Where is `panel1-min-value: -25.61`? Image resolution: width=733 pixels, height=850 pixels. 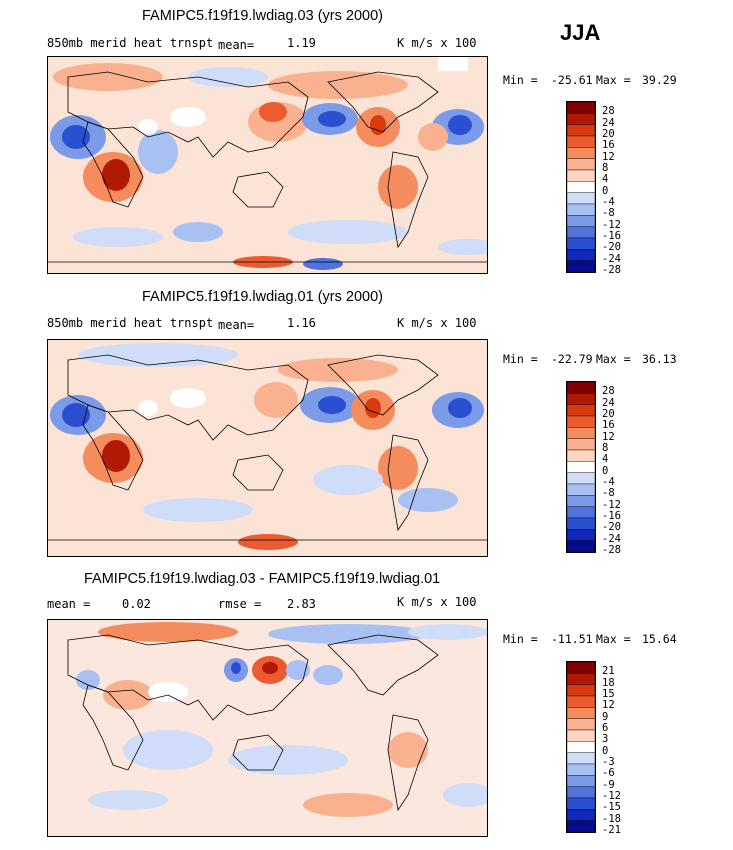
panel1-min-value: -25.61 is located at coordinates (572, 80).